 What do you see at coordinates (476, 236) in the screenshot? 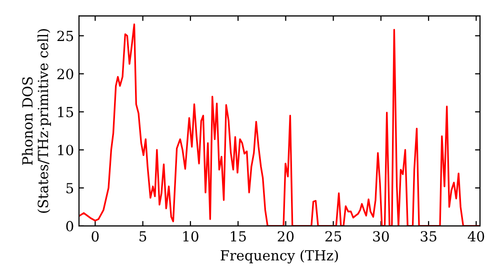
I see `x-tick-label: 40` at bounding box center [476, 236].